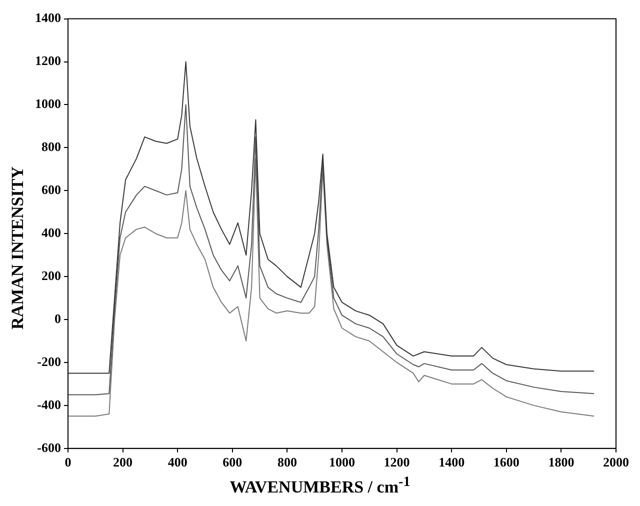 The width and height of the screenshot is (640, 506). What do you see at coordinates (287, 462) in the screenshot?
I see `x-tick-label: 800` at bounding box center [287, 462].